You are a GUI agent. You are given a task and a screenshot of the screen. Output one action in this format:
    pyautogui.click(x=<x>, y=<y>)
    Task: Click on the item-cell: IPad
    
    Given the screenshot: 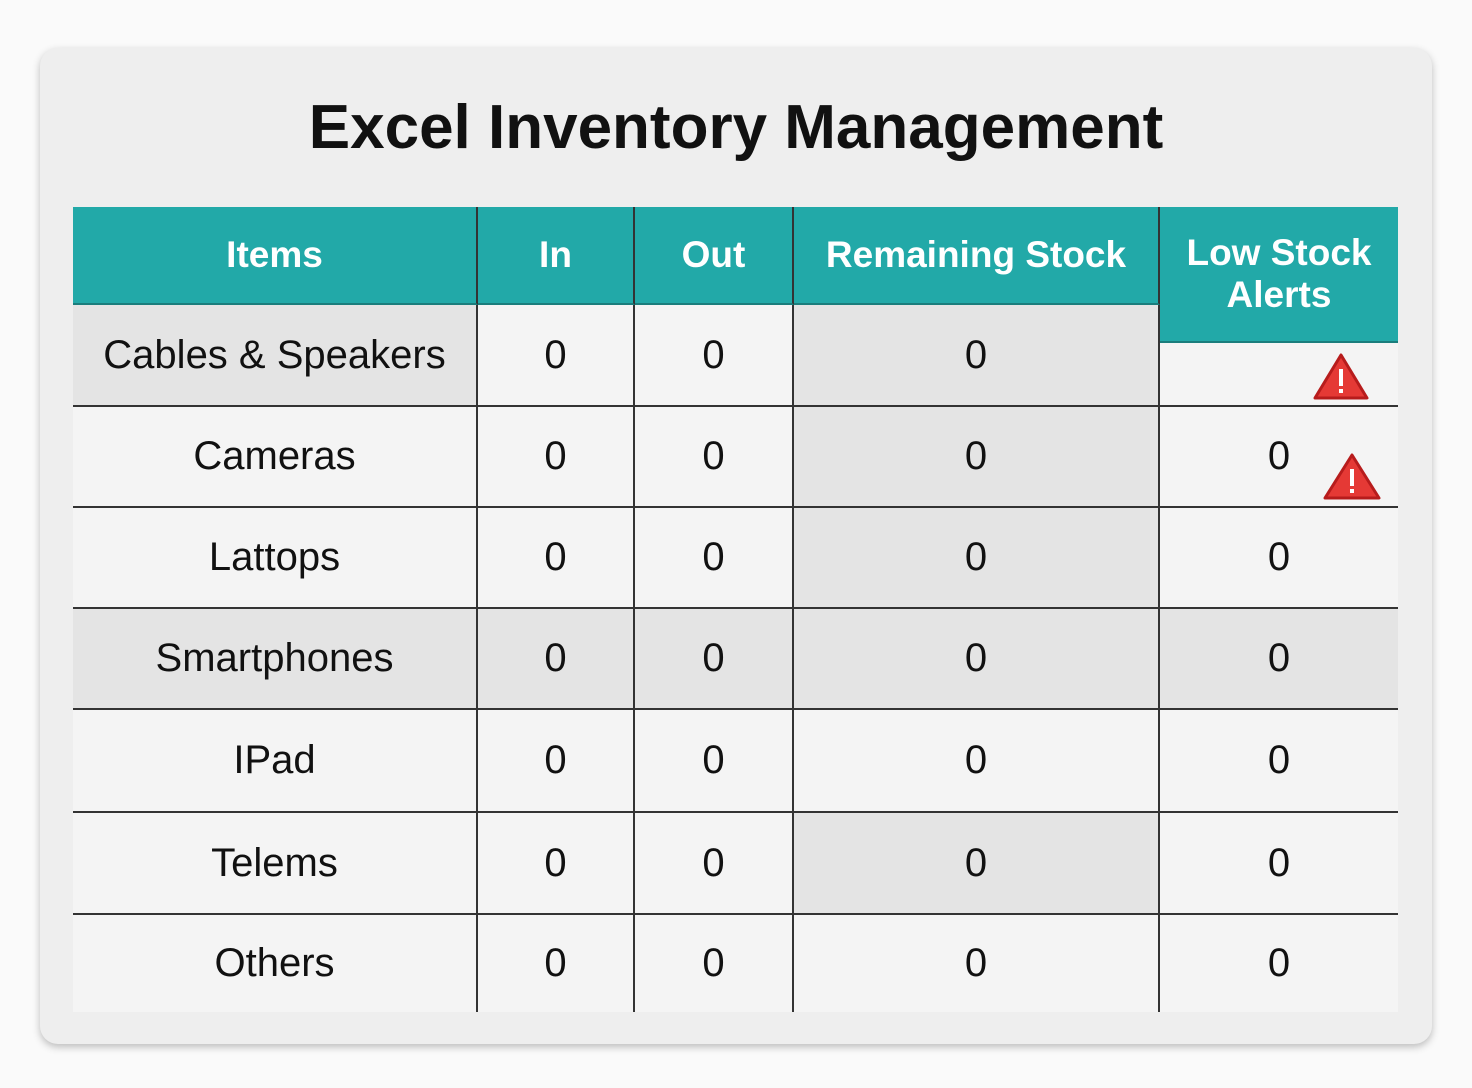 What is the action you would take?
    pyautogui.click(x=275, y=761)
    